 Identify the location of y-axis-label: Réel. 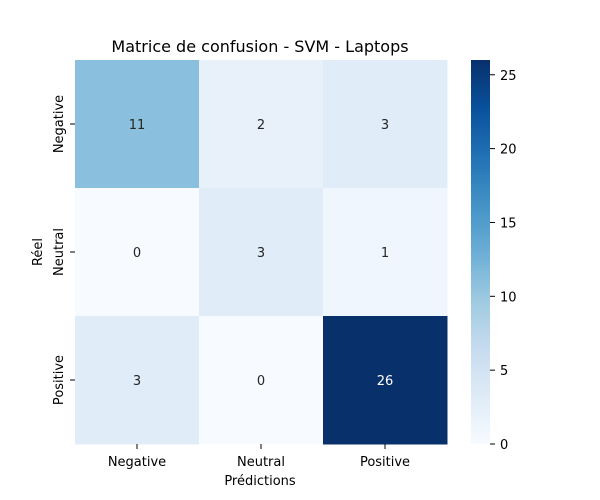
(38, 252).